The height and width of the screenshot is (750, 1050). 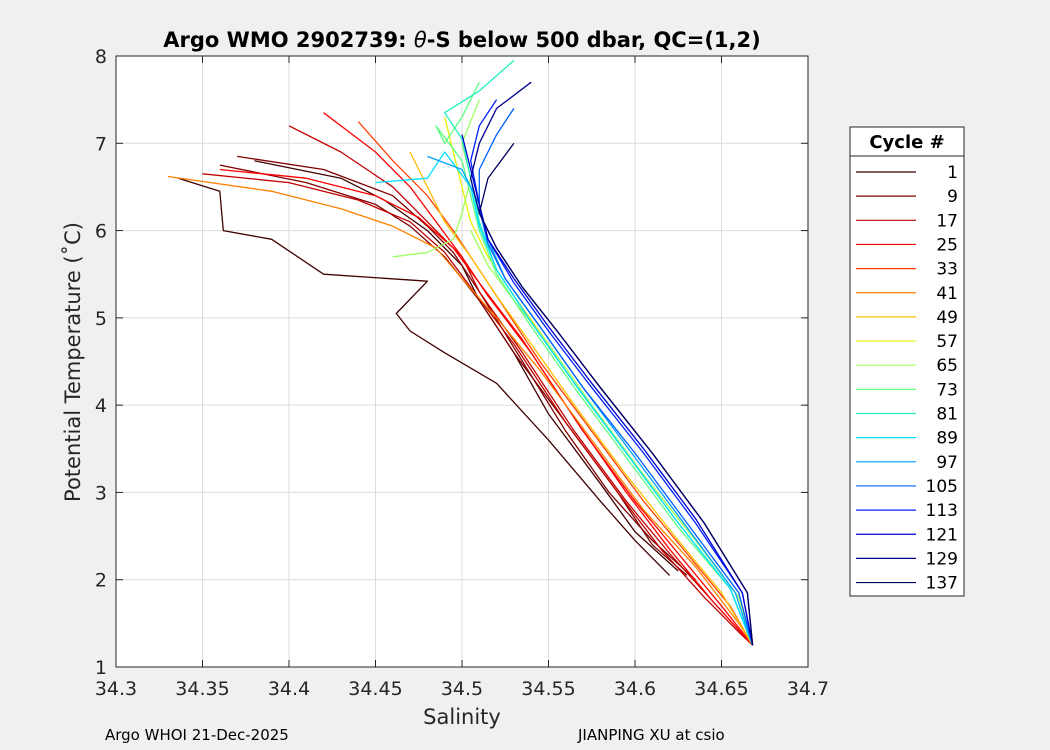 I want to click on x-tick-label: 34.65, so click(x=721, y=689).